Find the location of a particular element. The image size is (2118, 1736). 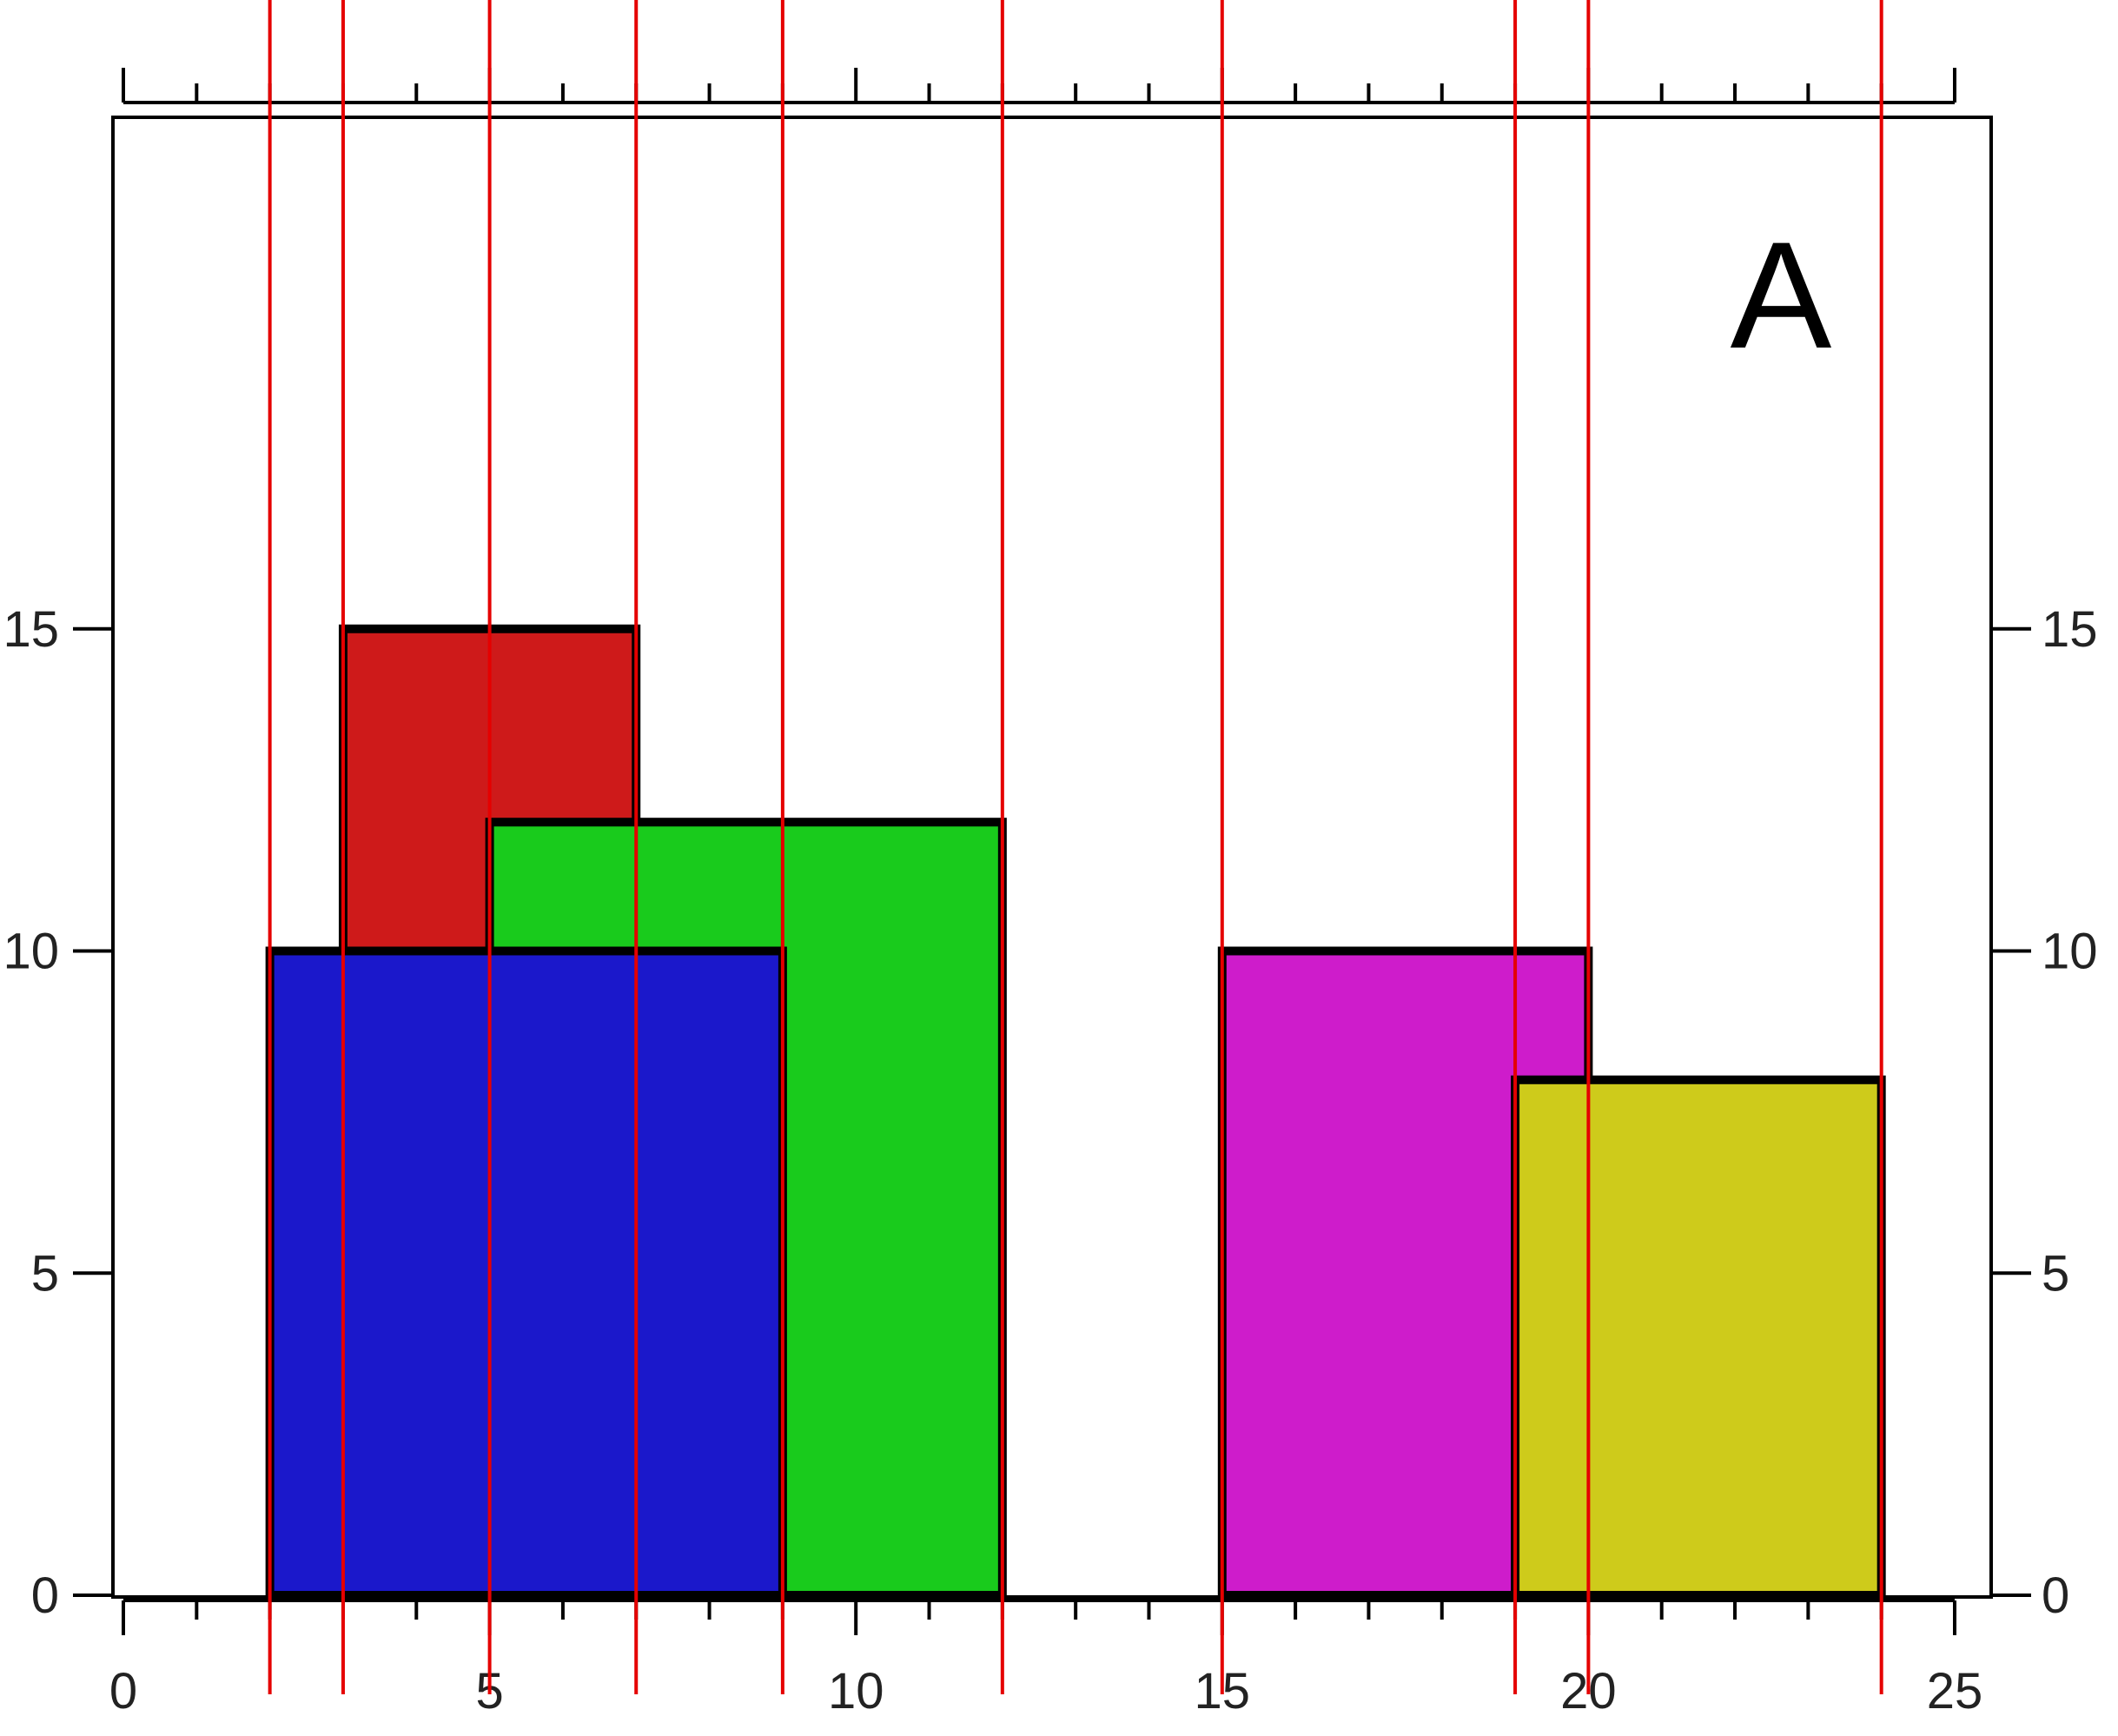

y-tick-label-left: 10 is located at coordinates (31, 952).